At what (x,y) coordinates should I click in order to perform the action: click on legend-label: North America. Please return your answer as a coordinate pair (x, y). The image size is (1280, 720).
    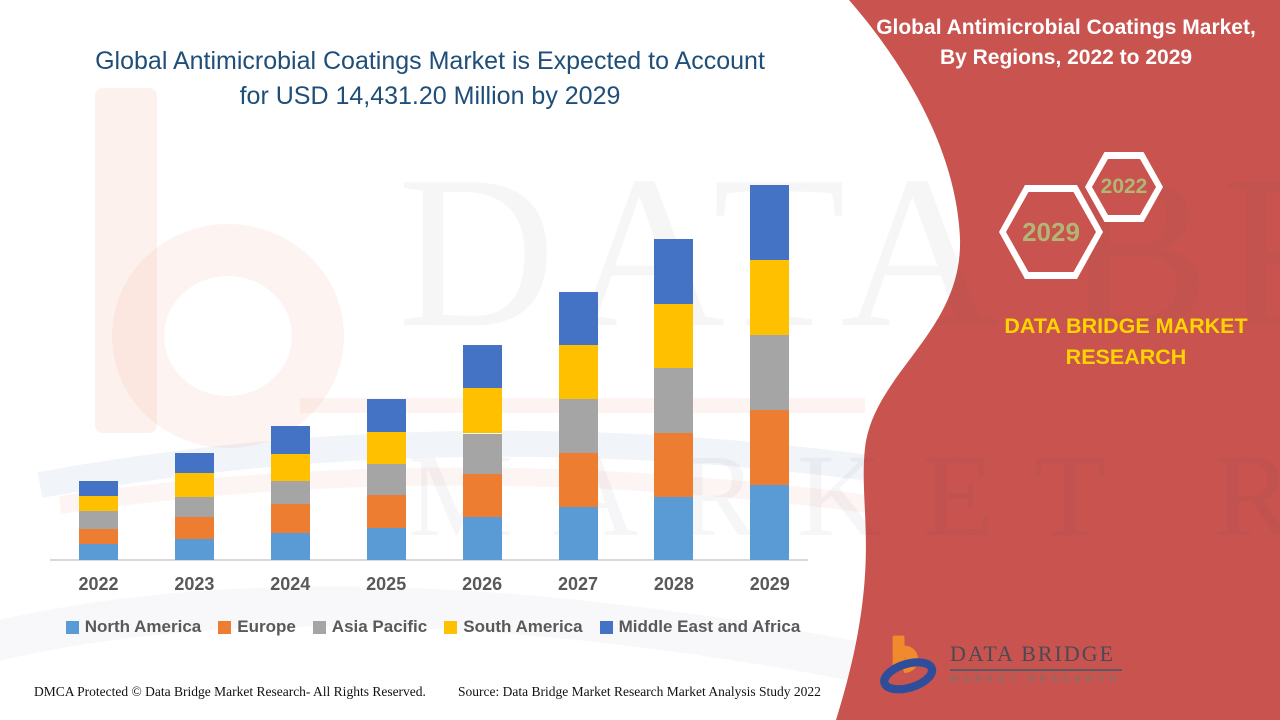
    Looking at the image, I should click on (143, 626).